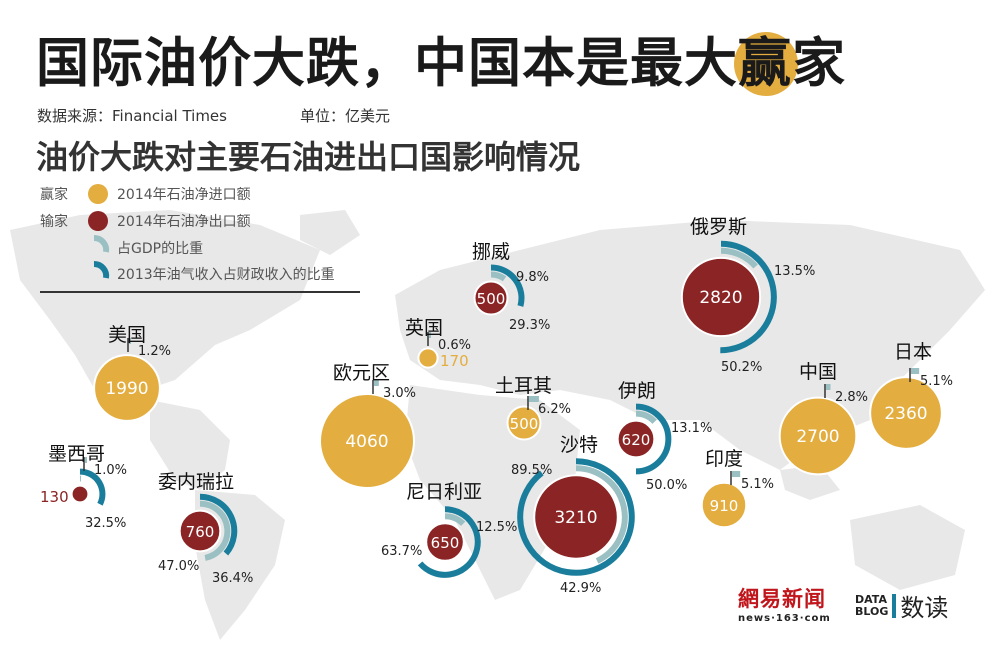 The height and width of the screenshot is (649, 999). I want to click on country-name-label: 沙特, so click(579, 445).